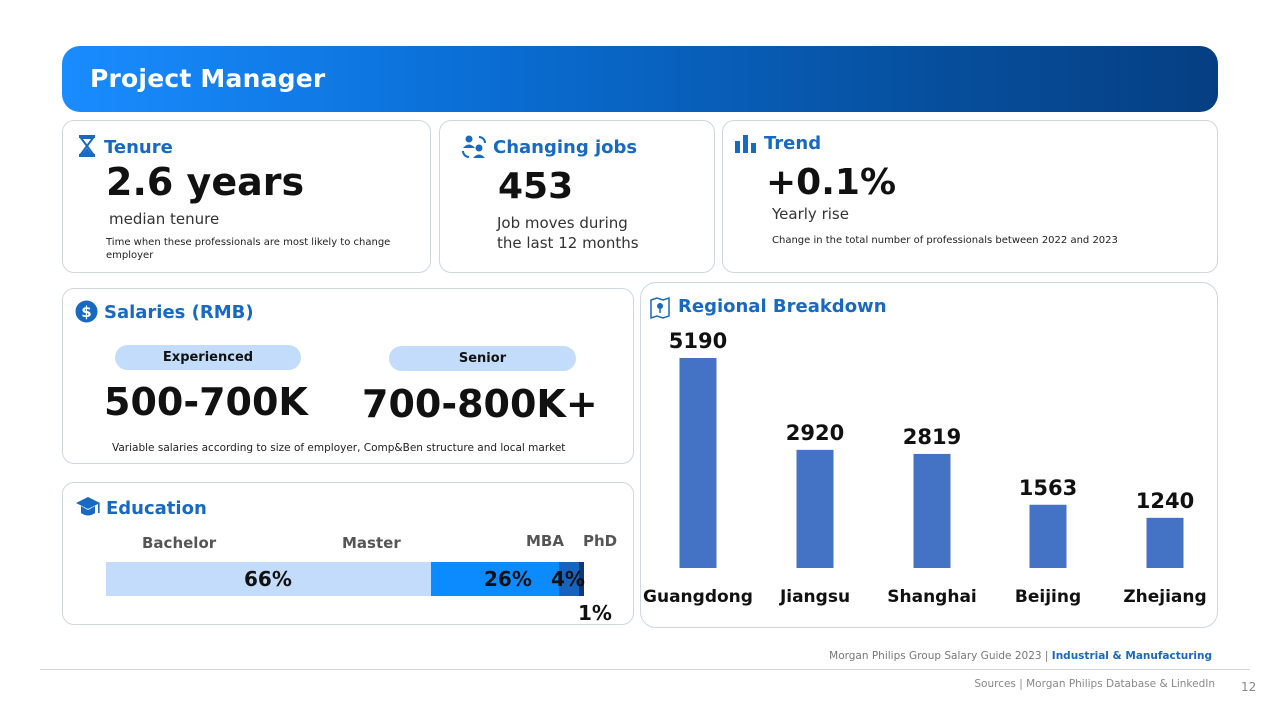  I want to click on bar-value-label: 1240, so click(1165, 501).